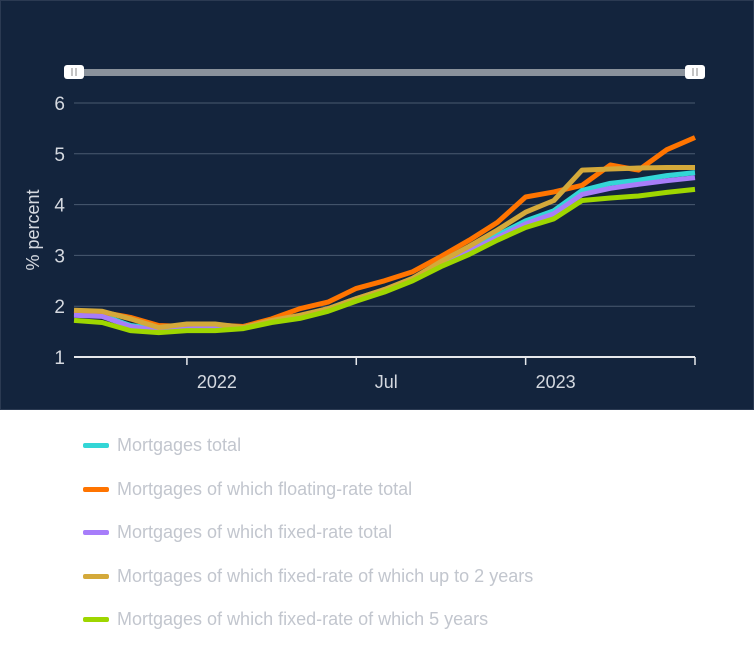  I want to click on y-tick-label: 1, so click(59, 358).